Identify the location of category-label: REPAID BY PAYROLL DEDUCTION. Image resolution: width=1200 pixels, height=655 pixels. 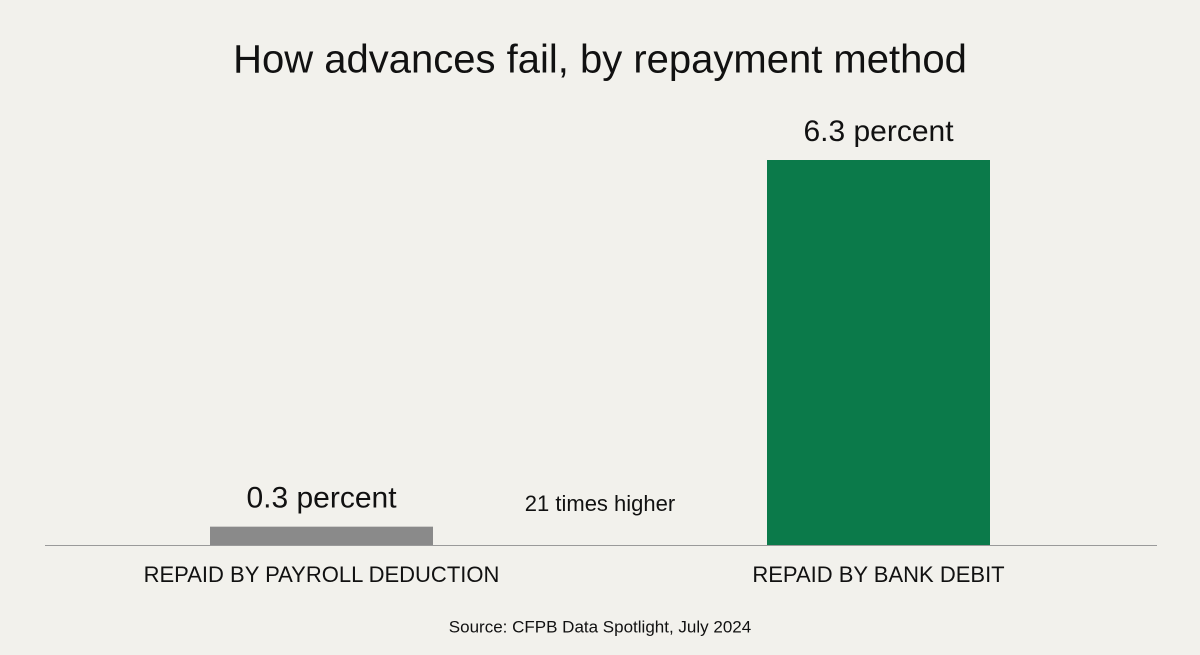
(322, 574).